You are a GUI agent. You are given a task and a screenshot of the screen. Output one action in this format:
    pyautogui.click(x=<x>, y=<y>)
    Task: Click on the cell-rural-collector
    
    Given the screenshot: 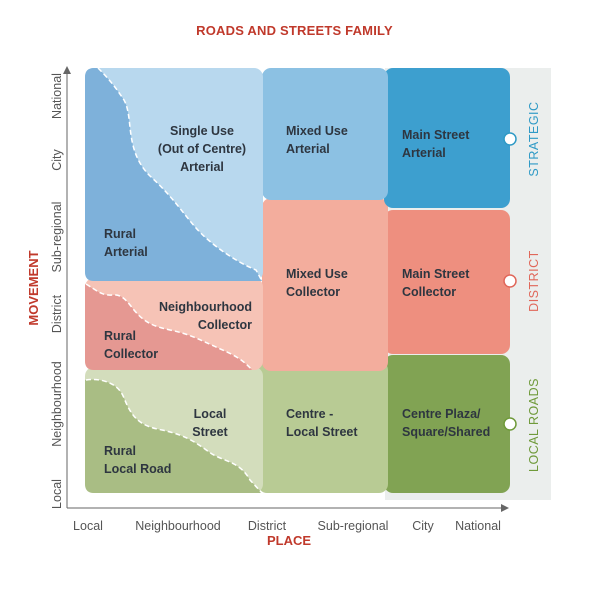 What is the action you would take?
    pyautogui.click(x=168, y=327)
    